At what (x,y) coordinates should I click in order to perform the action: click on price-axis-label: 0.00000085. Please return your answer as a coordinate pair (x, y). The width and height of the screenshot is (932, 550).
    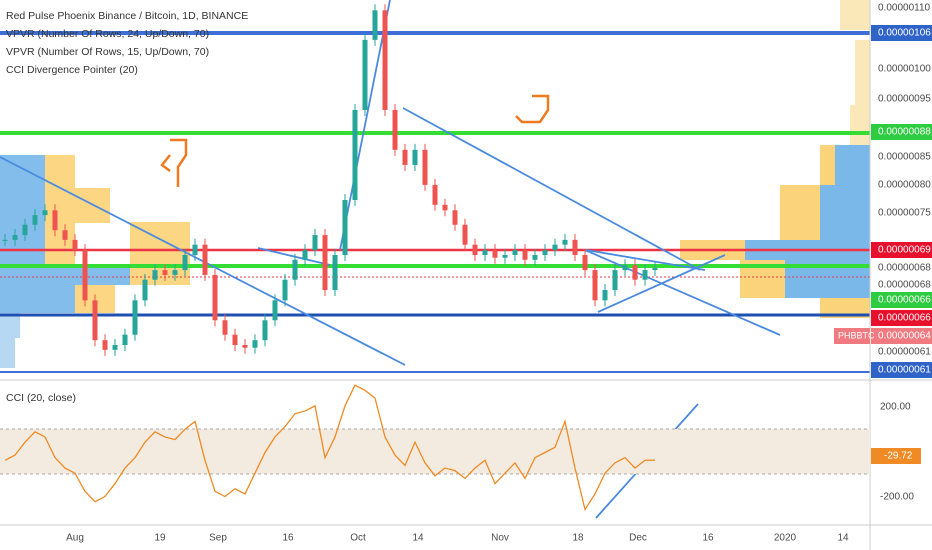
    Looking at the image, I should click on (904, 157).